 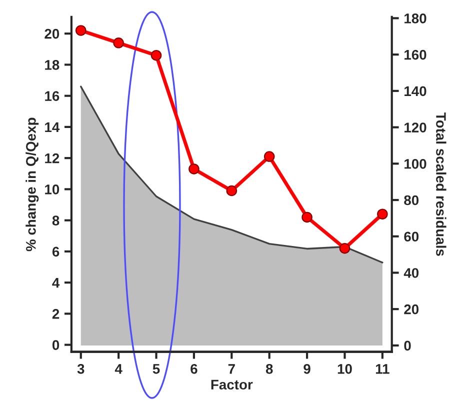 I want to click on y-tick-label: 4, so click(x=56, y=283).